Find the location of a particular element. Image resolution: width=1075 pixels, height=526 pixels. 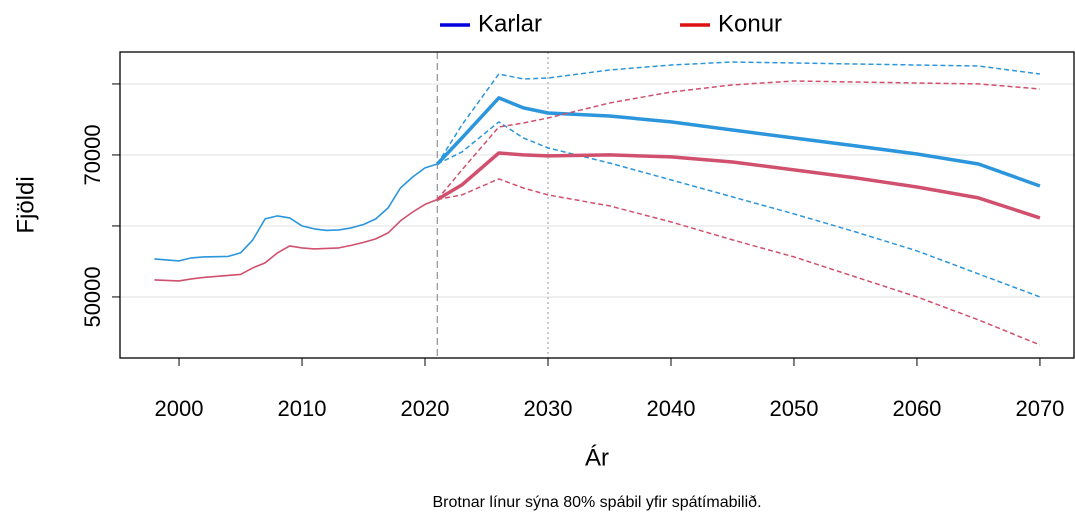

x-tick-label: 2040 is located at coordinates (671, 408).